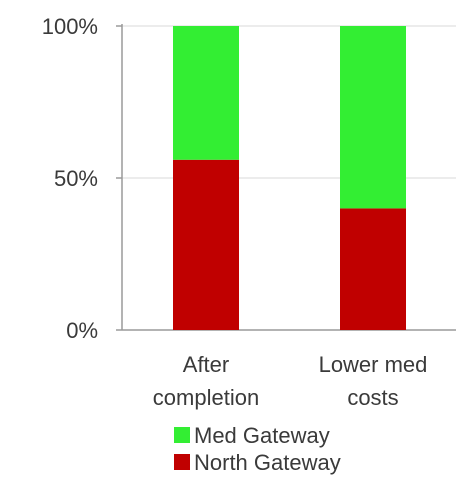 This screenshot has width=456, height=501. Describe the element at coordinates (206, 397) in the screenshot. I see `x-tick-label: completion` at that location.